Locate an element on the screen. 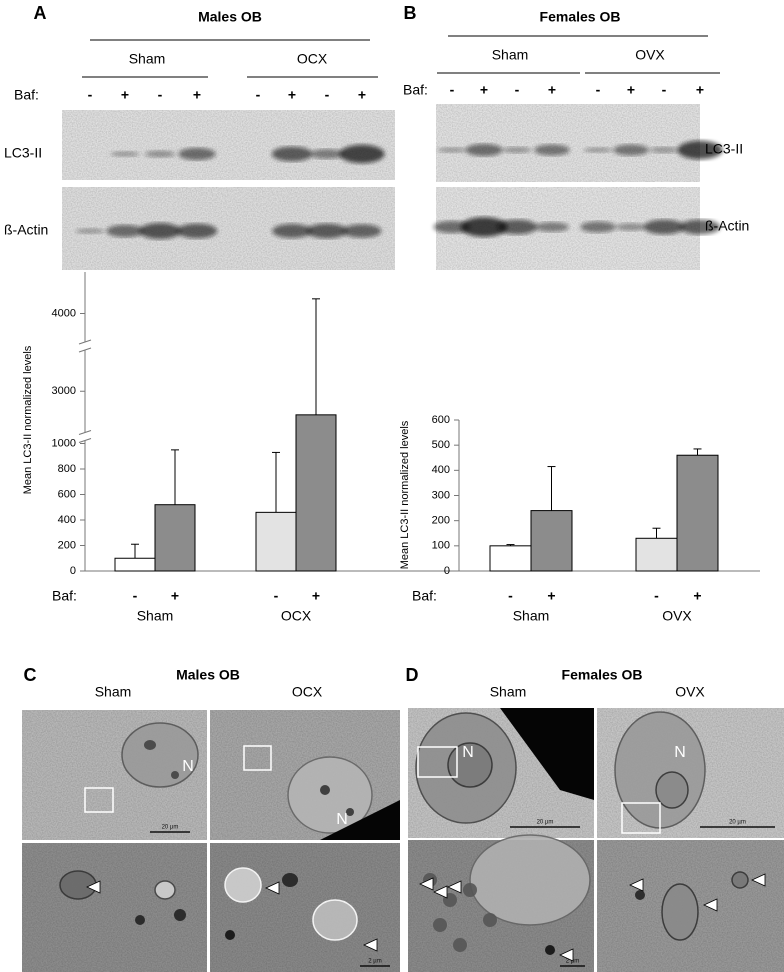 The image size is (784, 972). y-tick-label: 400 is located at coordinates (441, 470).